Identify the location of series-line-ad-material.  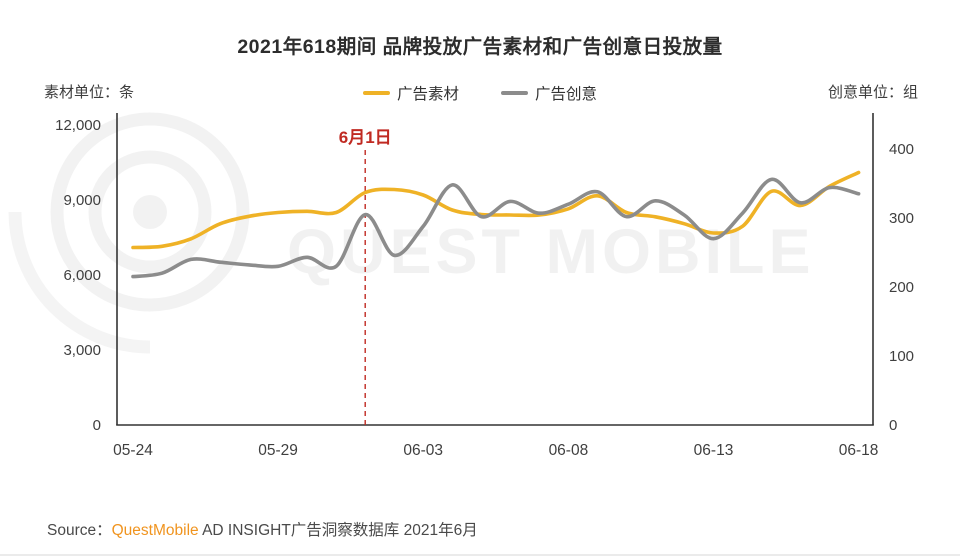
(496, 210).